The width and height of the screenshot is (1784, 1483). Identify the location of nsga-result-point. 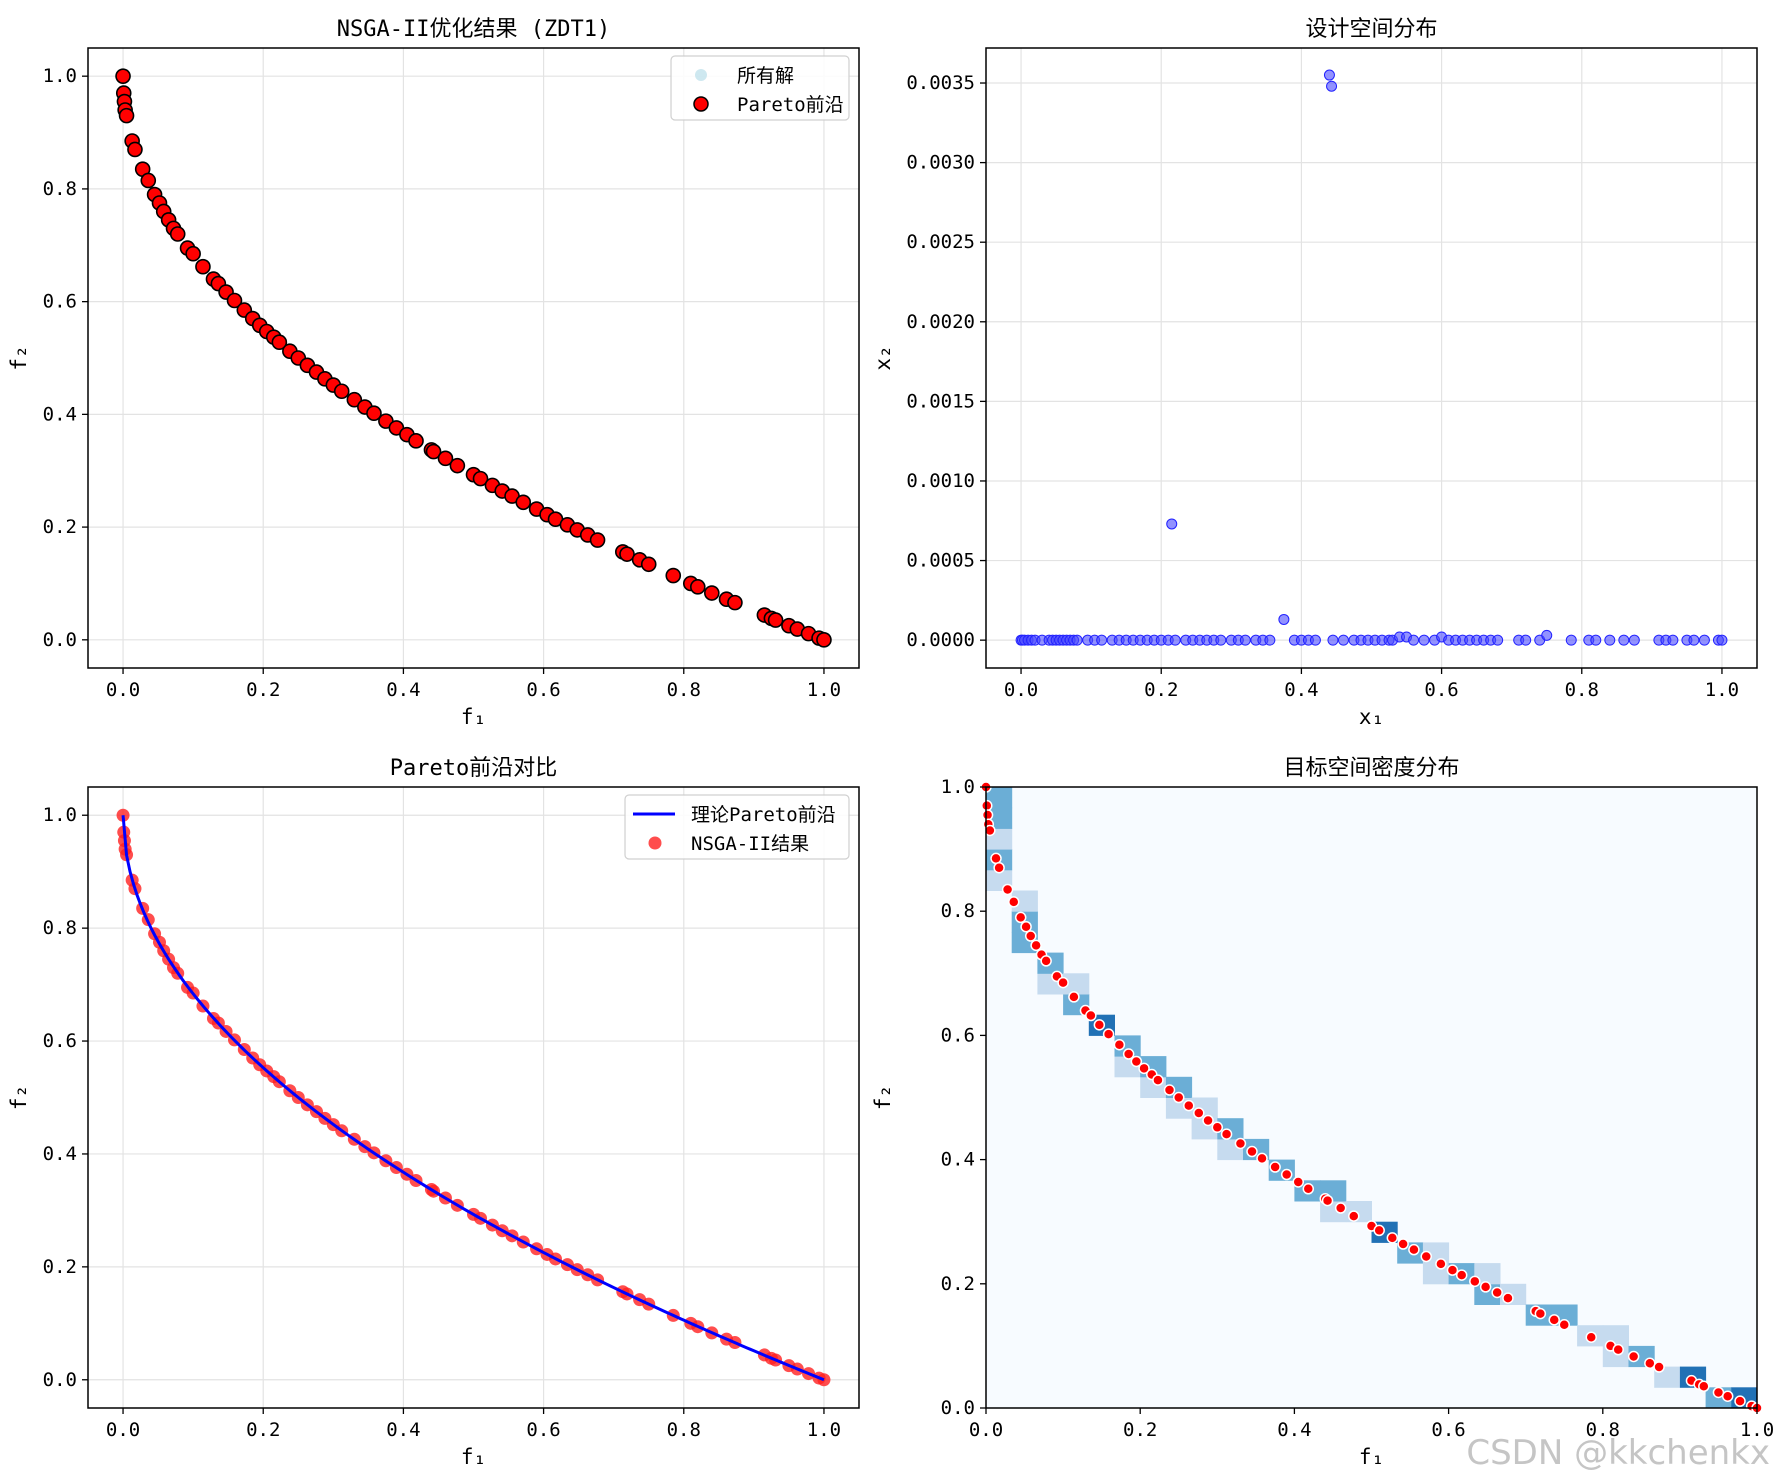
(824, 1380).